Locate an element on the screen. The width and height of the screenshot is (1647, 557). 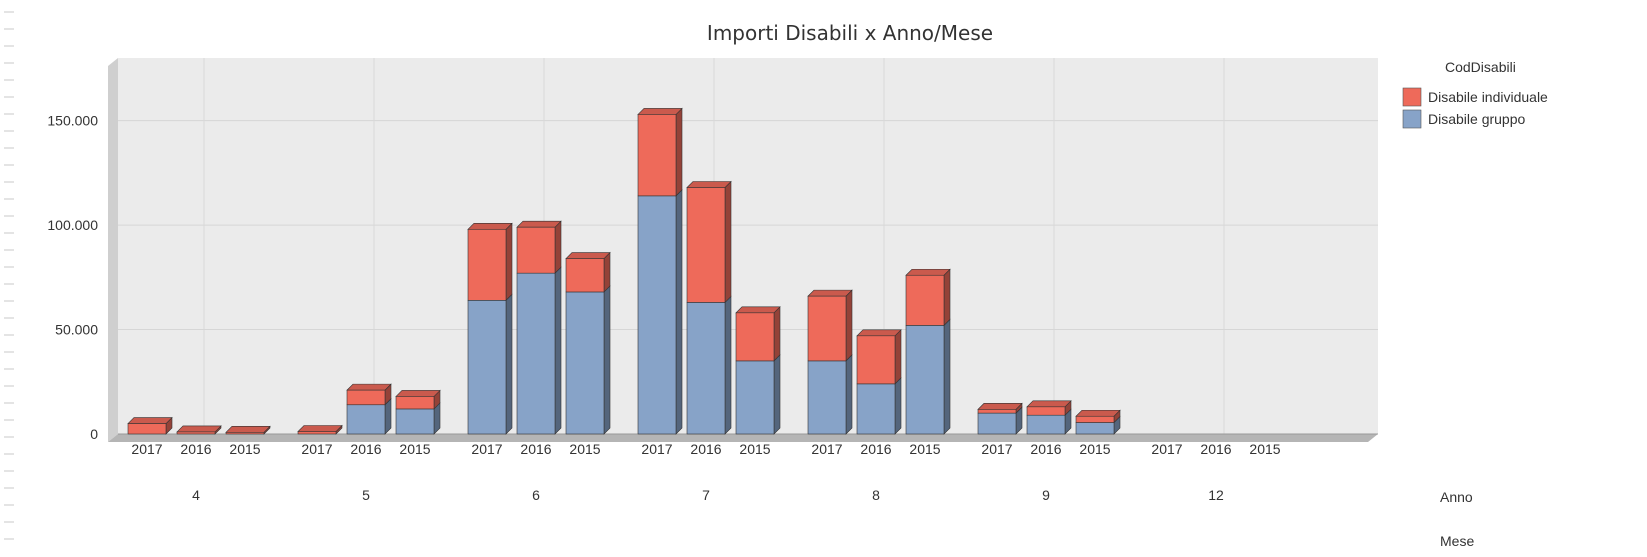
x-tick-label-mese: 5 is located at coordinates (366, 495).